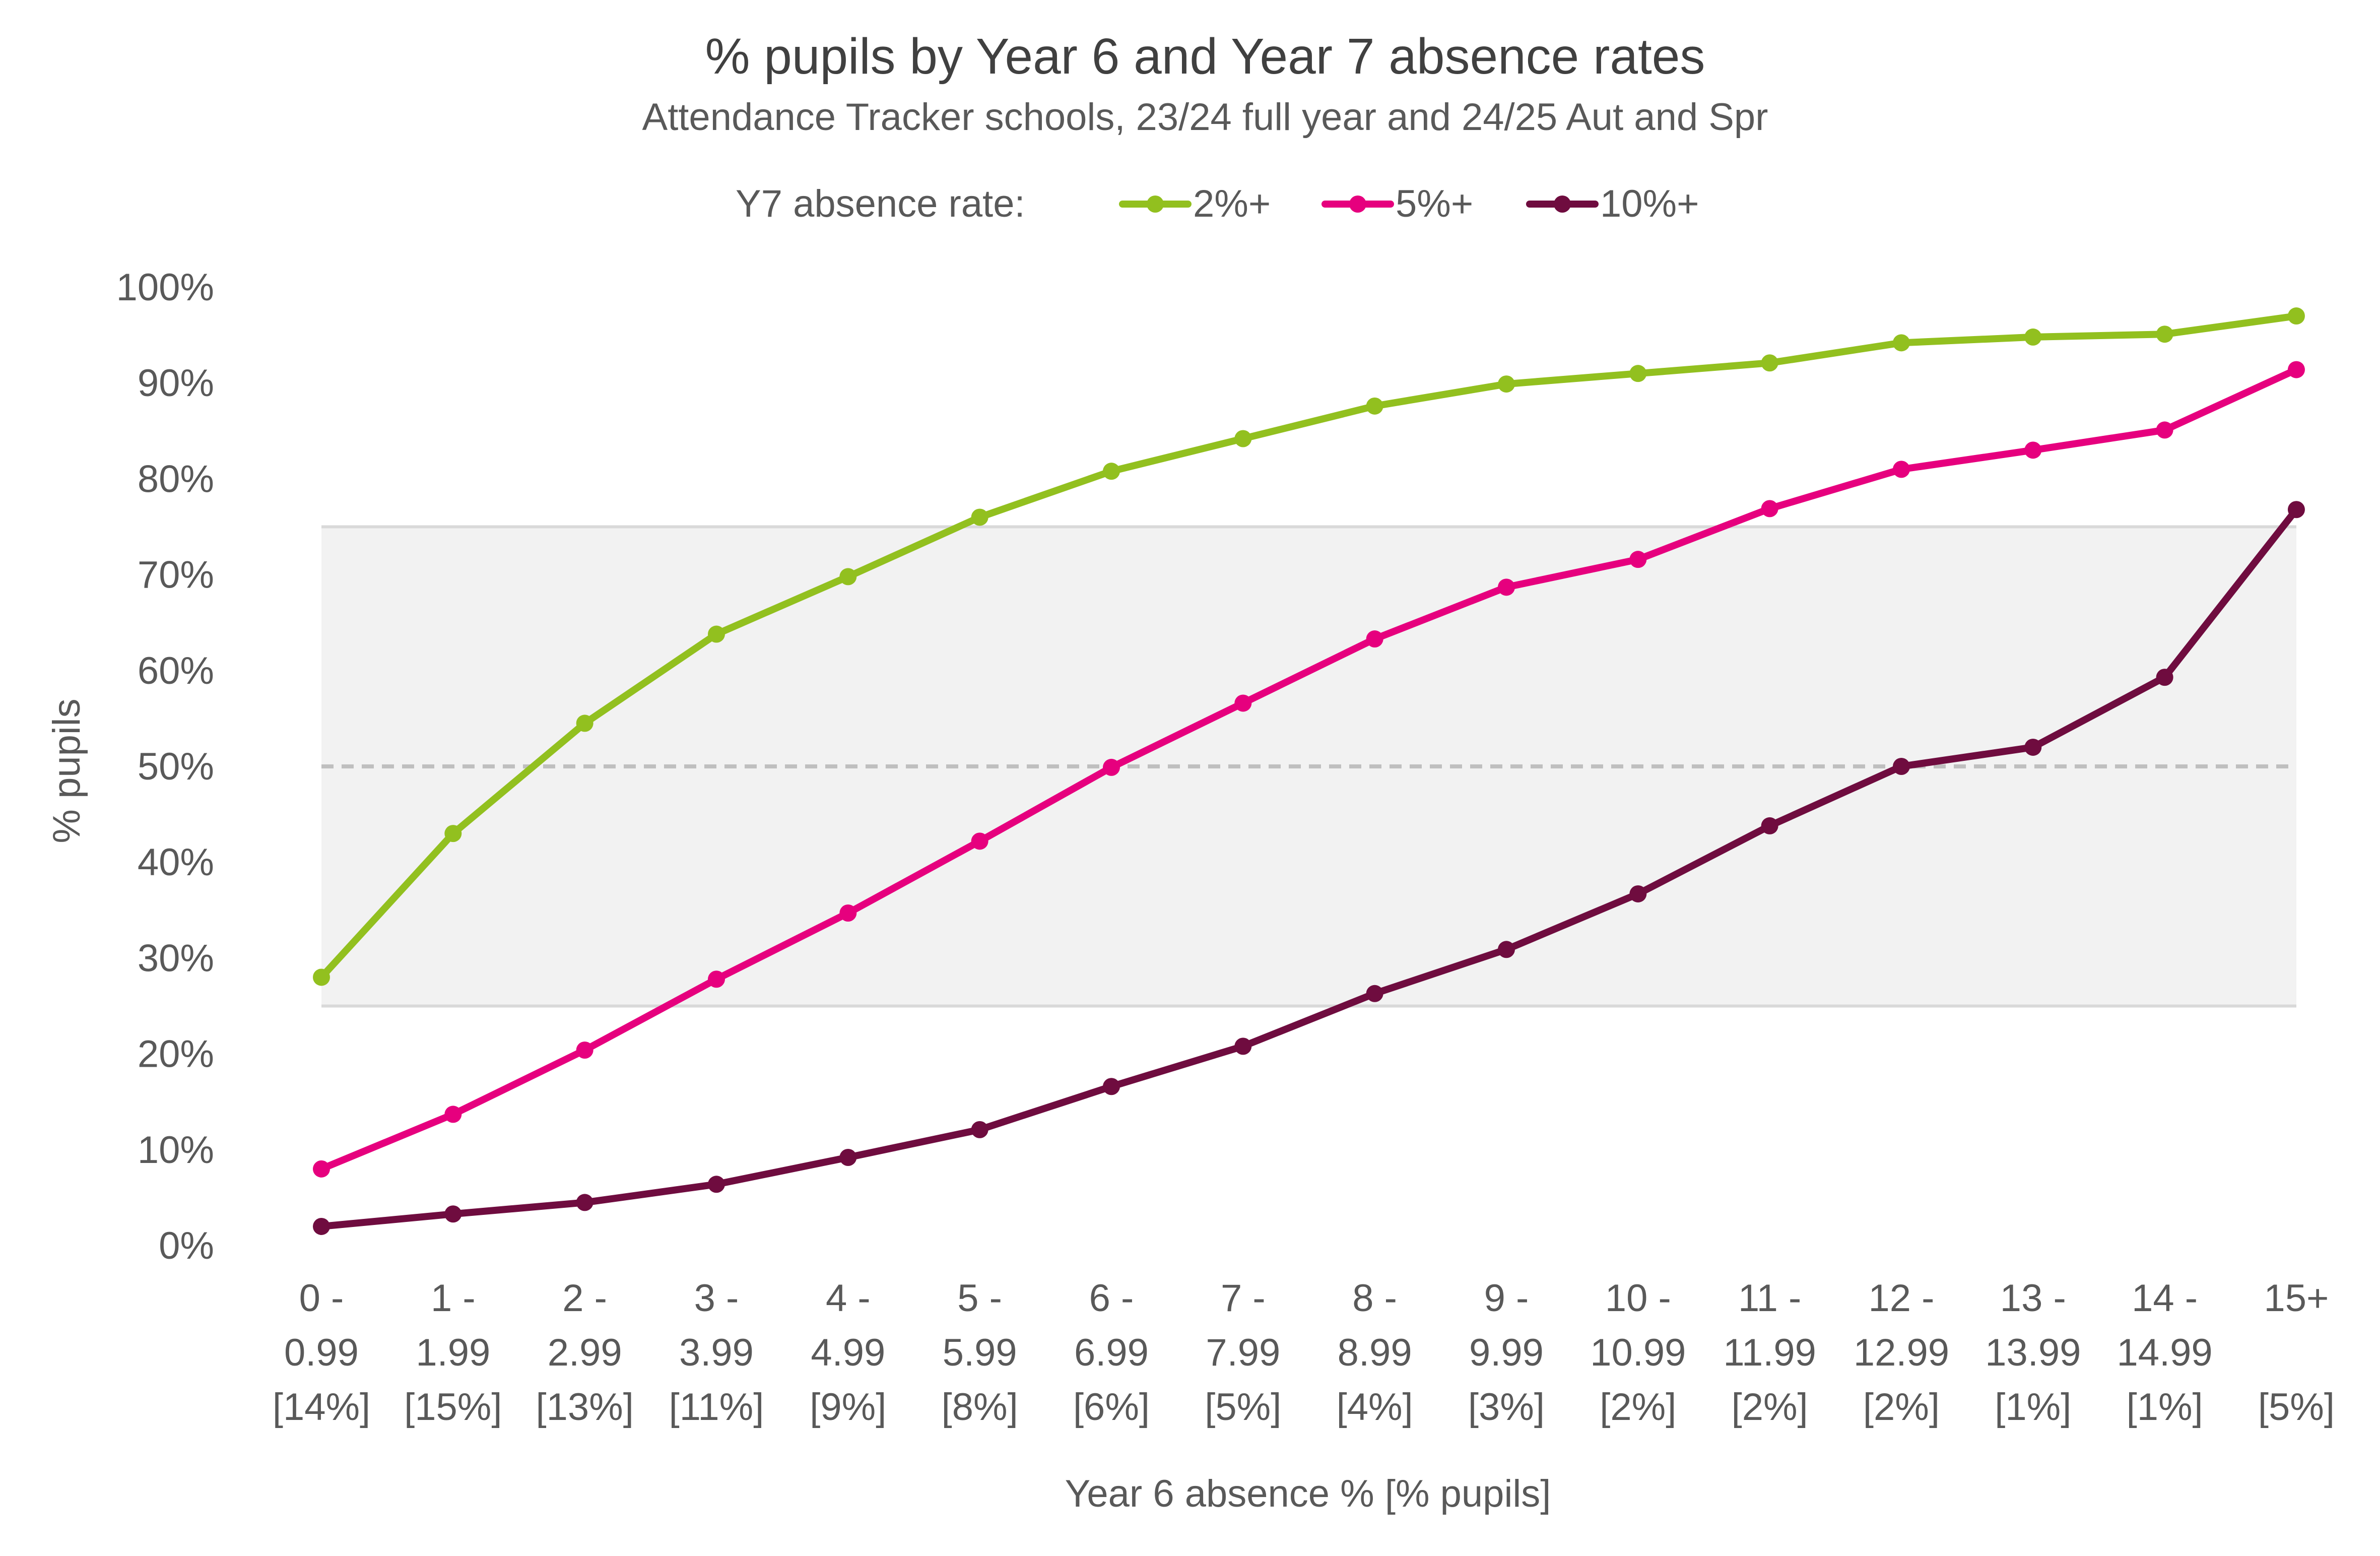 Image resolution: width=2380 pixels, height=1556 pixels. What do you see at coordinates (848, 1408) in the screenshot?
I see `x-tick-label: [9%]` at bounding box center [848, 1408].